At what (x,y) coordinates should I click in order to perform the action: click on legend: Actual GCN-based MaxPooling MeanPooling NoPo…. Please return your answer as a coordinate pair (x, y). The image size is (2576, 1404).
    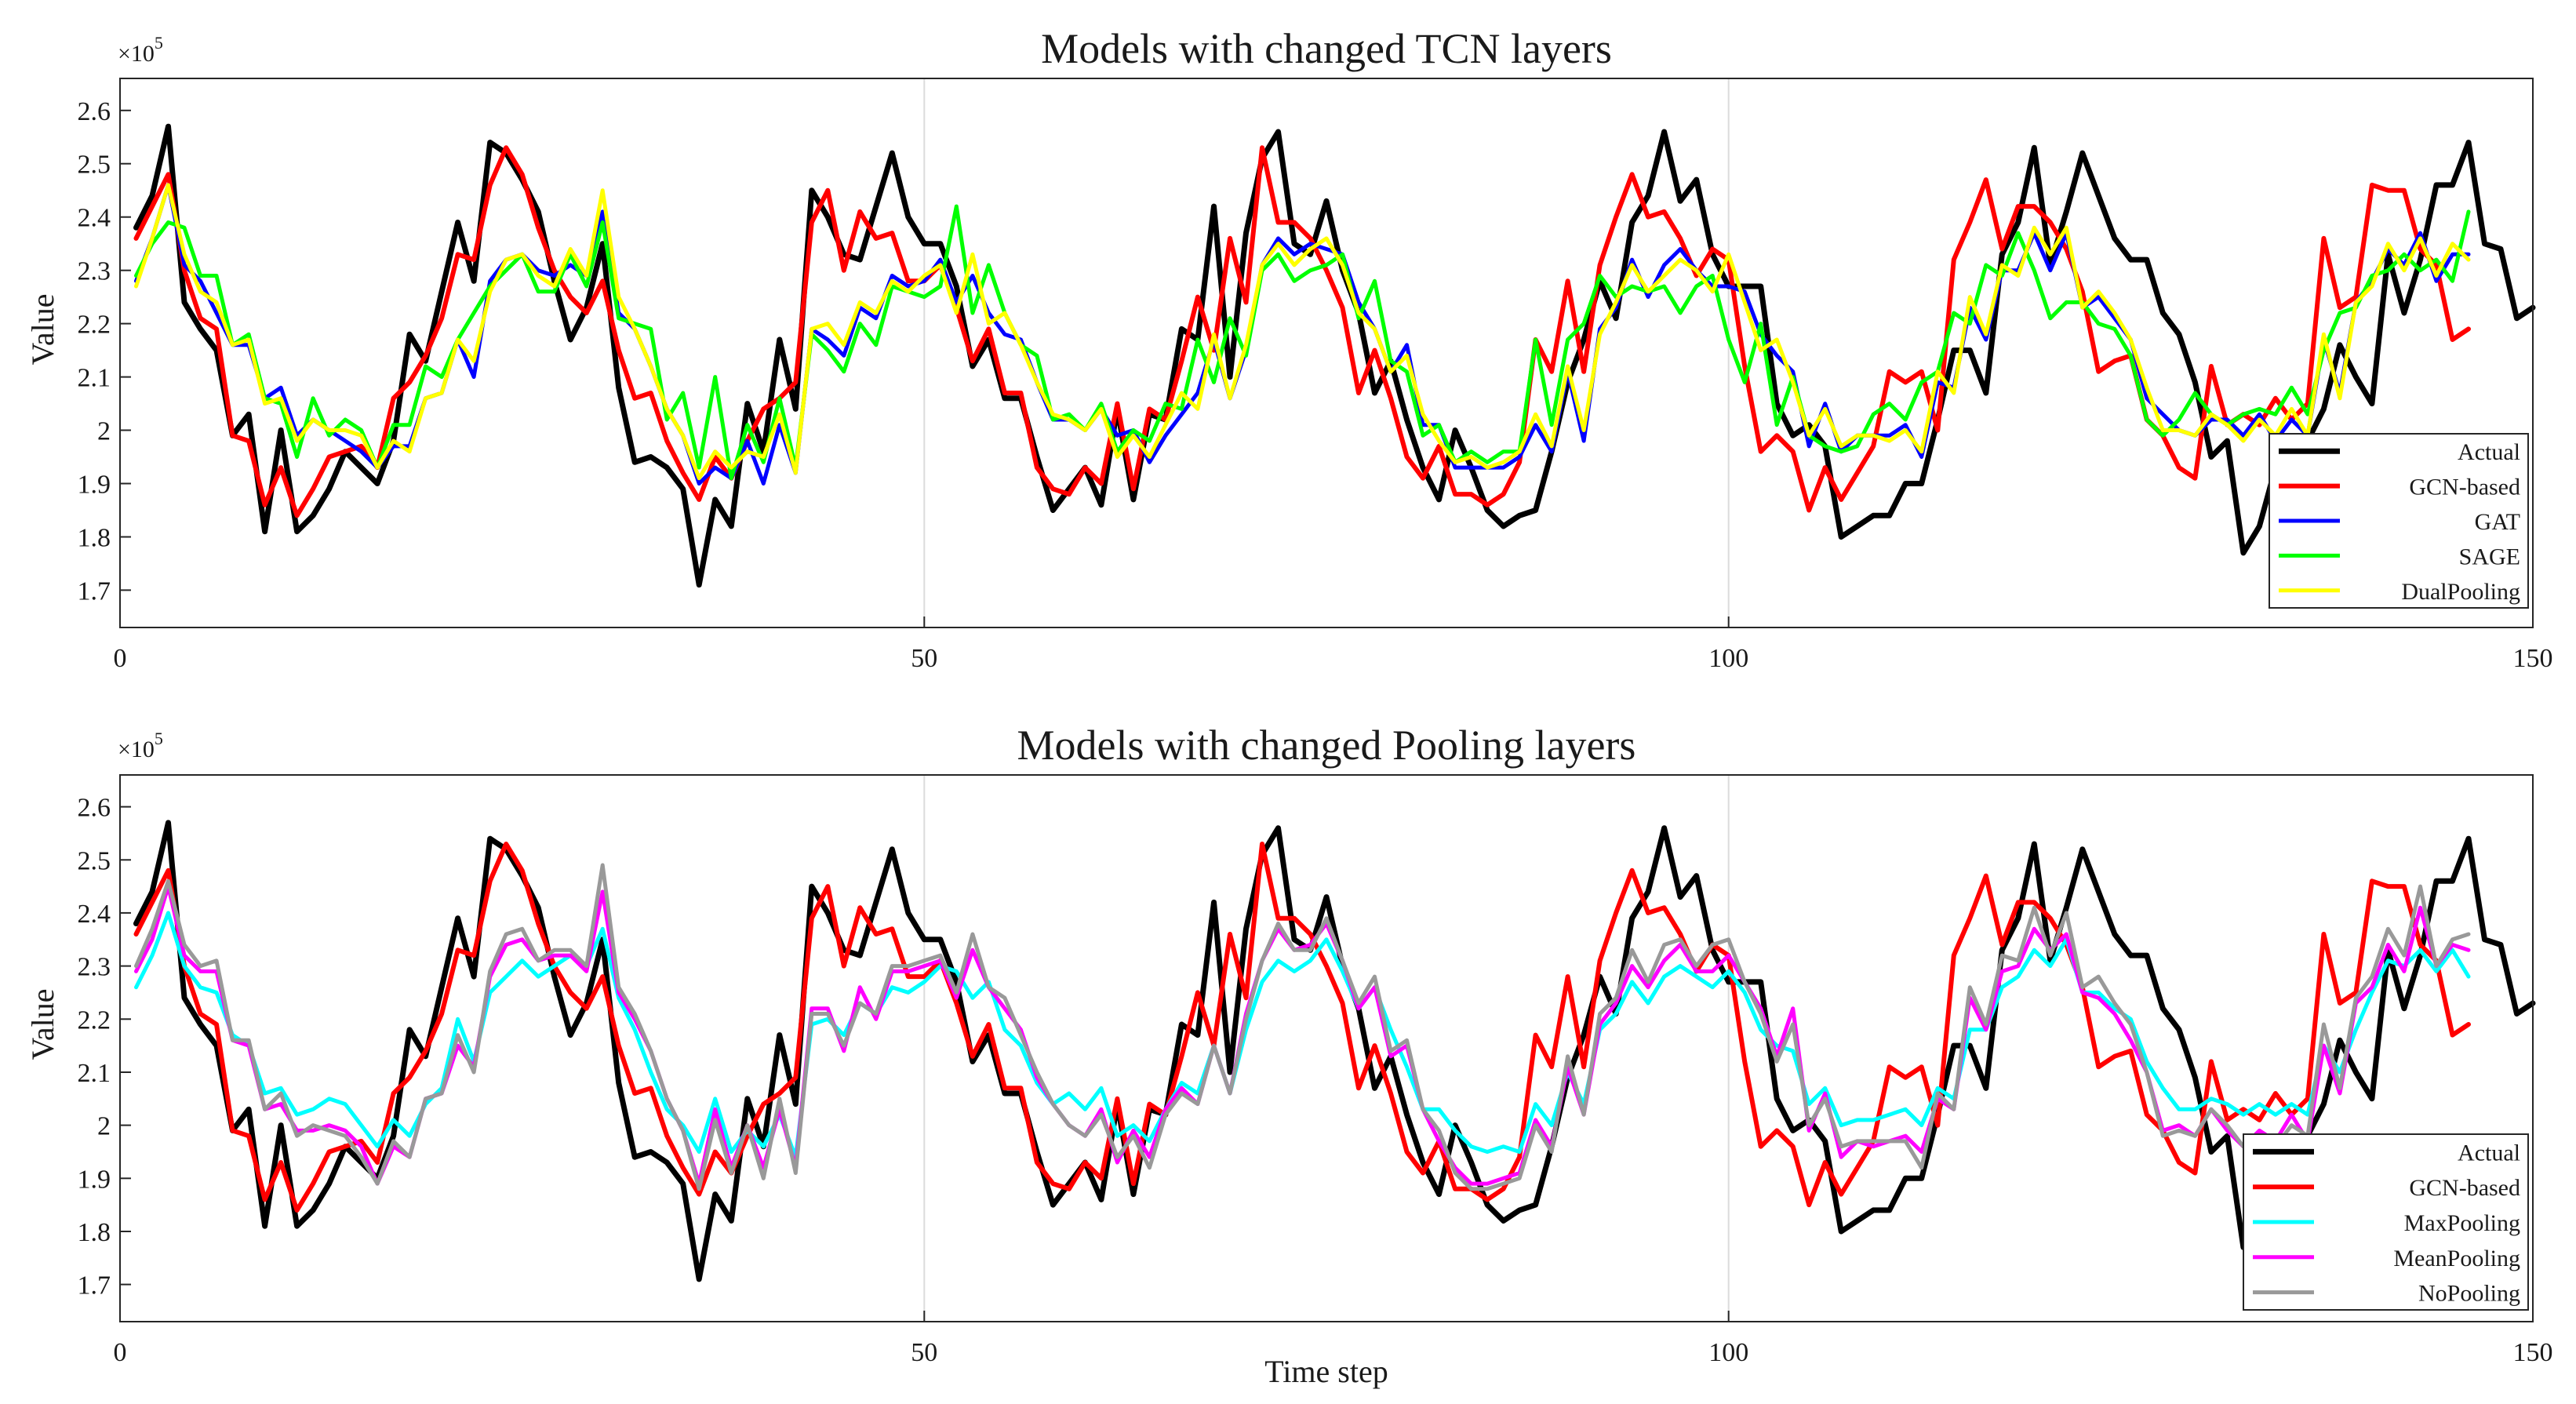
    Looking at the image, I should click on (2386, 1222).